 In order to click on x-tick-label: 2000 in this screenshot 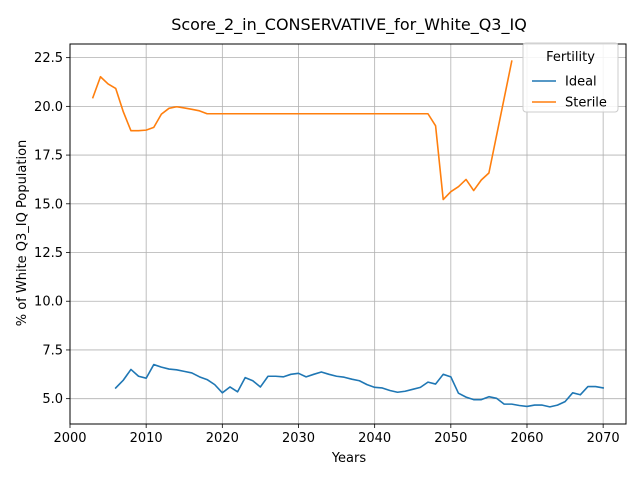, I will do `click(69, 438)`.